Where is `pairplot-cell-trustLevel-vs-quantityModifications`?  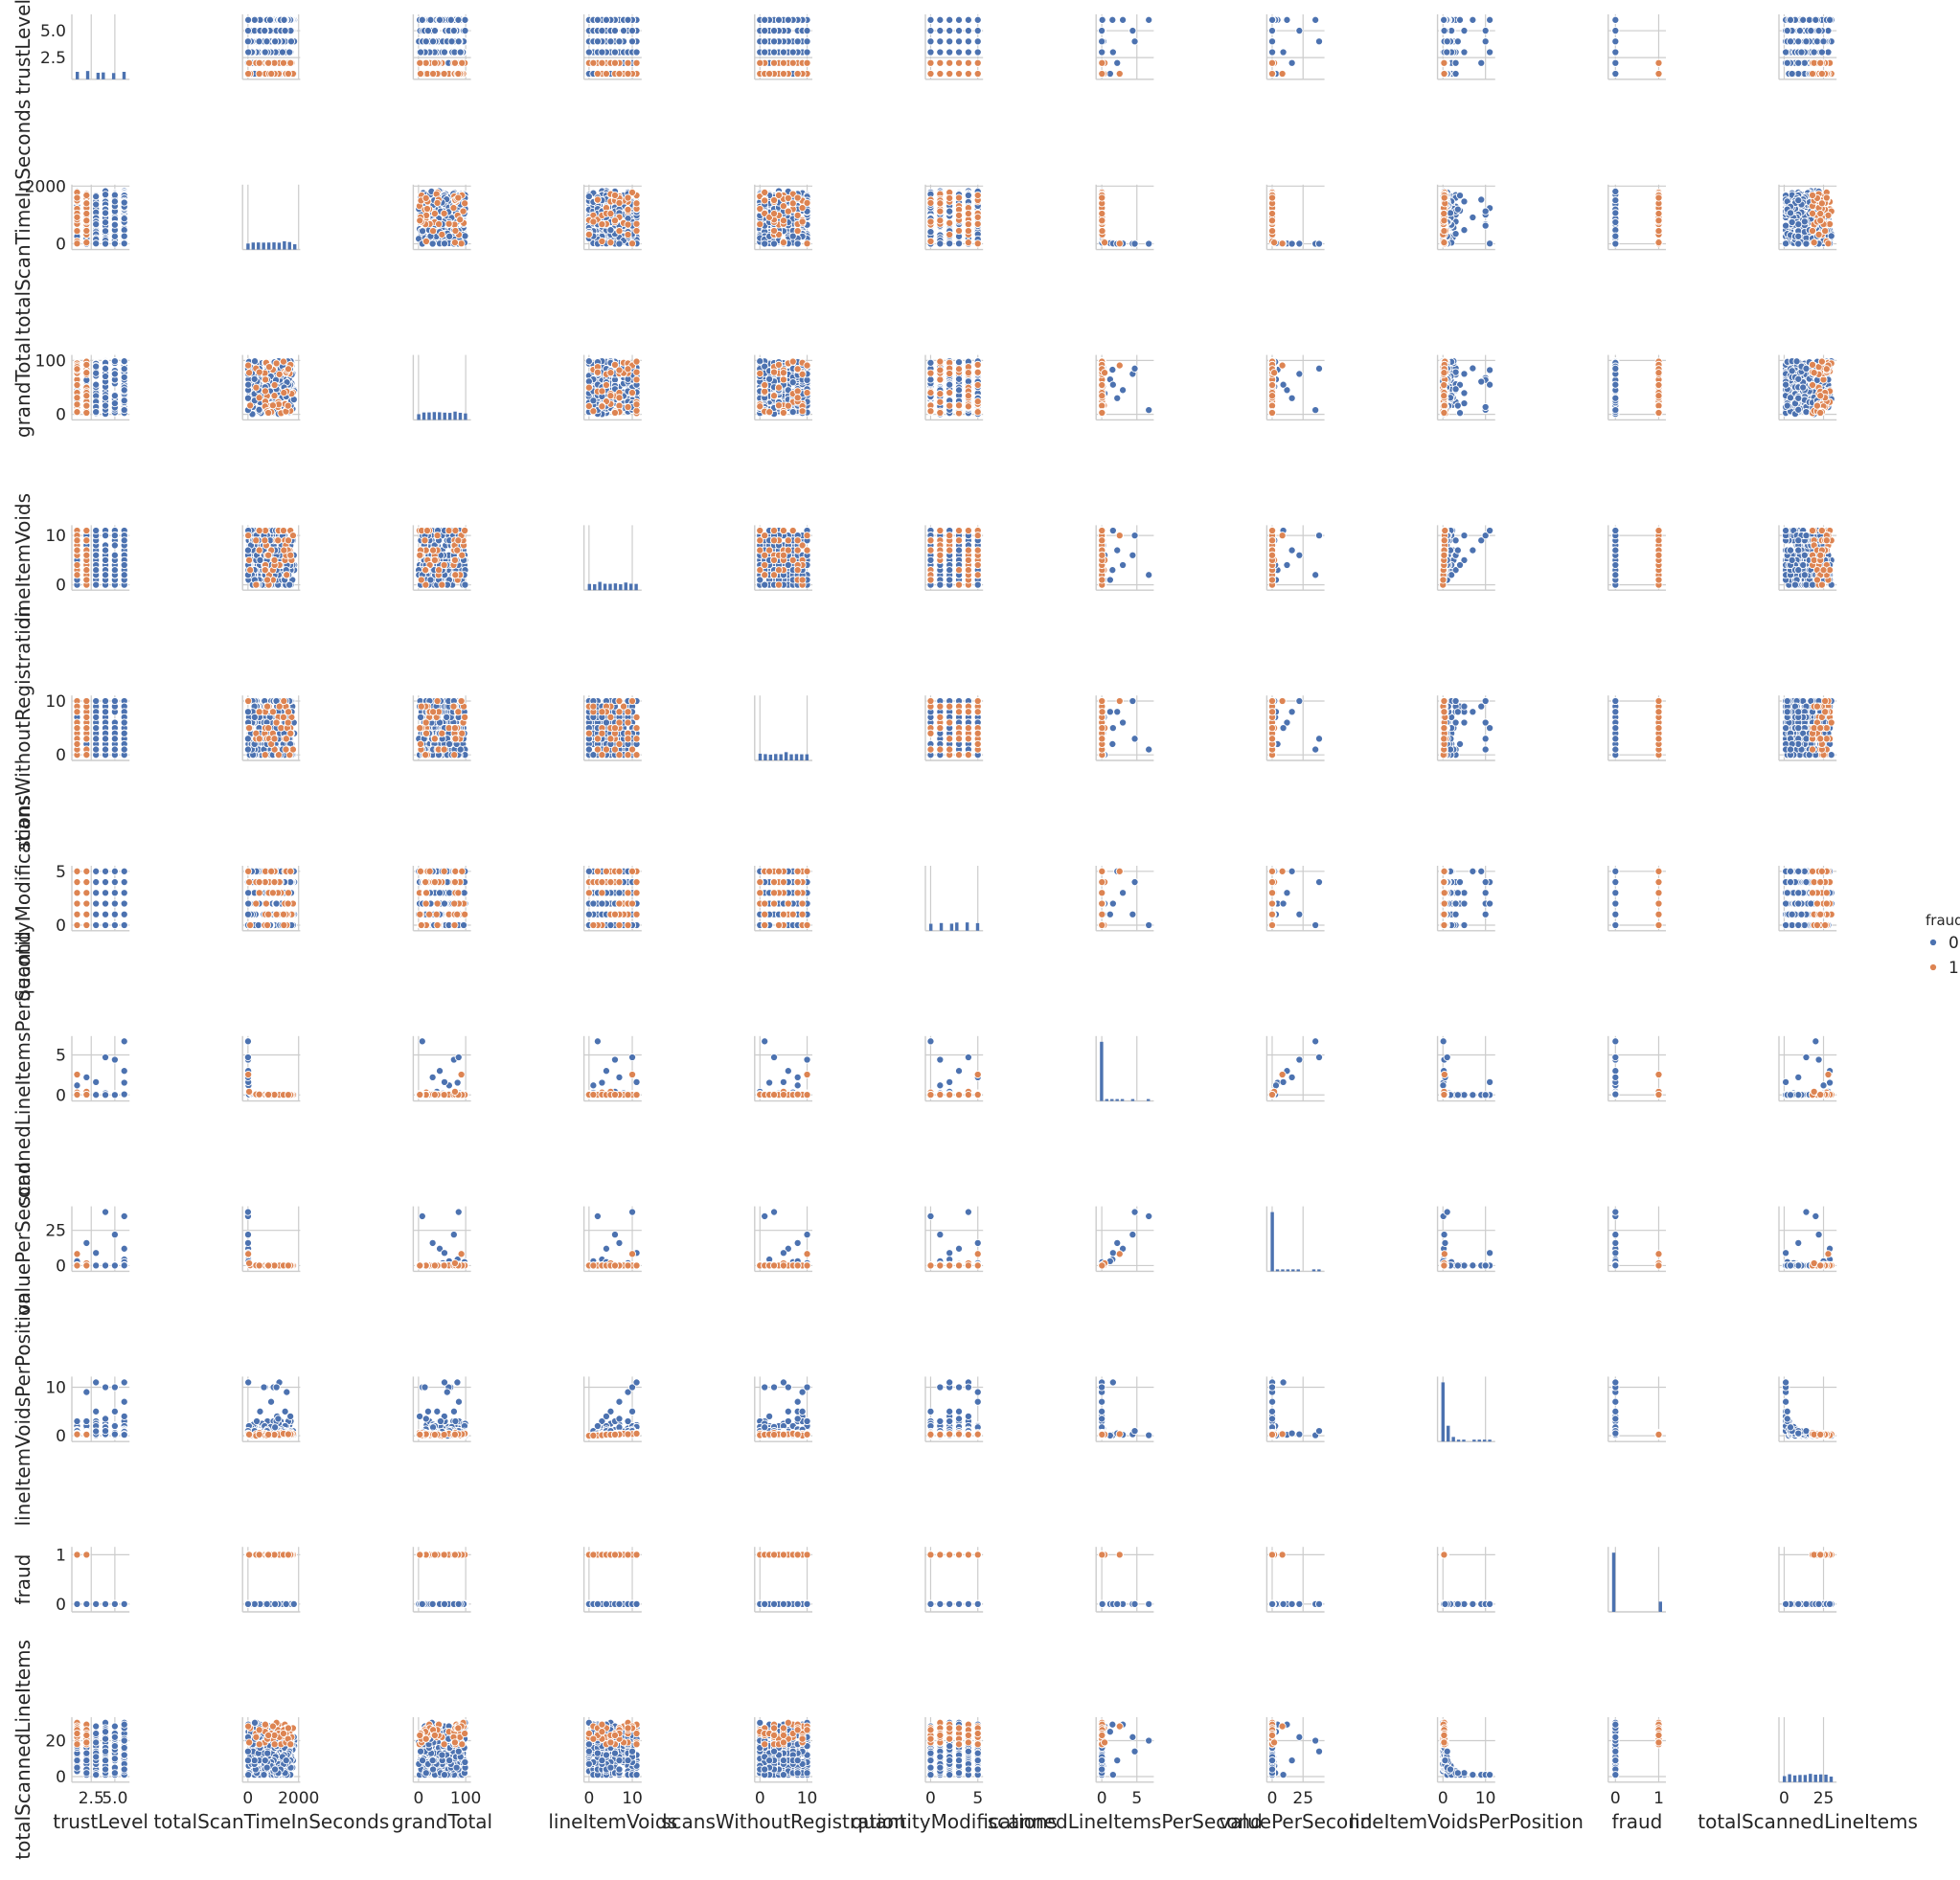
pairplot-cell-trustLevel-vs-quantityModifications is located at coordinates (954, 46).